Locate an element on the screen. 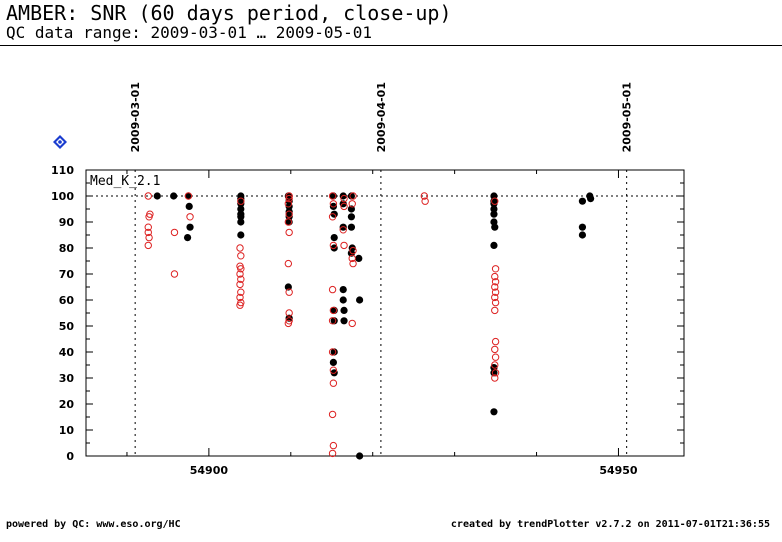 This screenshot has width=782, height=542. x-tick-label: 54900 is located at coordinates (209, 470).